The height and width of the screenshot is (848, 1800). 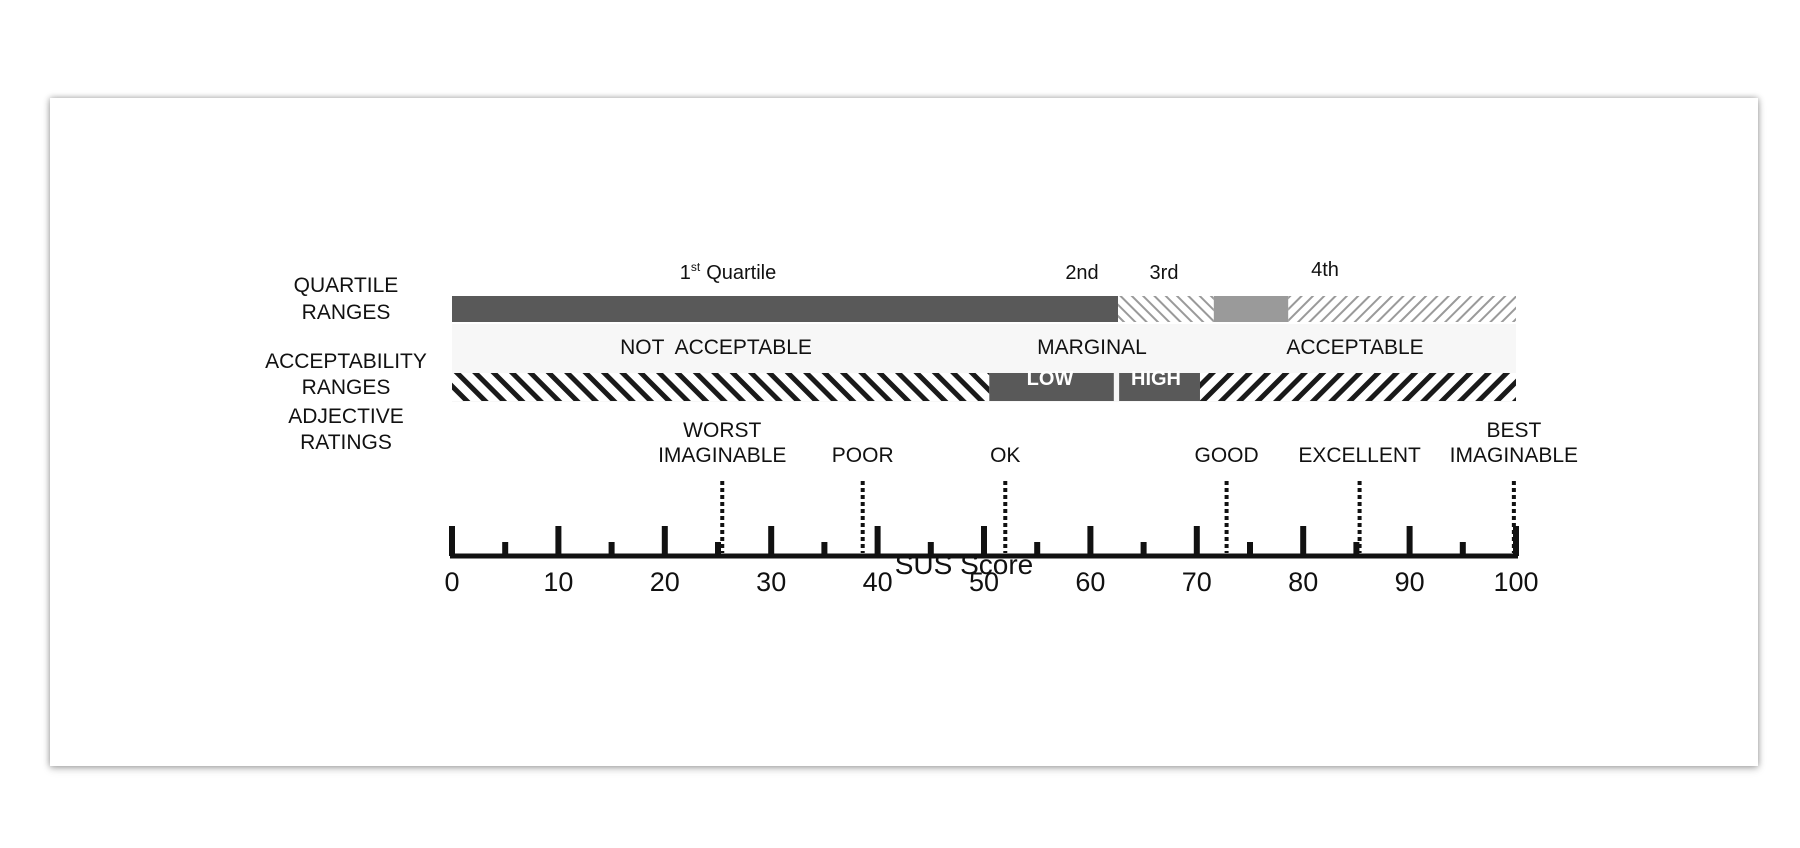 I want to click on acceptability-labels: NOT ACCEPTABLE MARGINAL ACCEPTABLE, so click(x=1022, y=347).